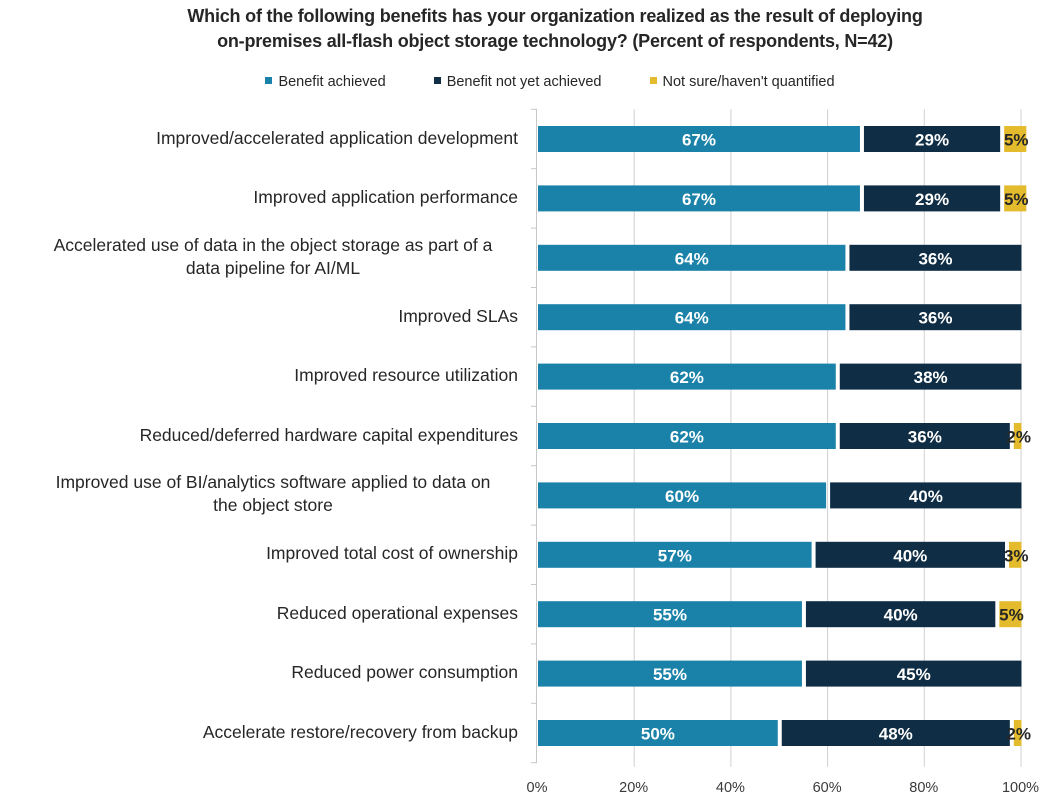 The image size is (1045, 799). I want to click on data-label: 50%, so click(658, 734).